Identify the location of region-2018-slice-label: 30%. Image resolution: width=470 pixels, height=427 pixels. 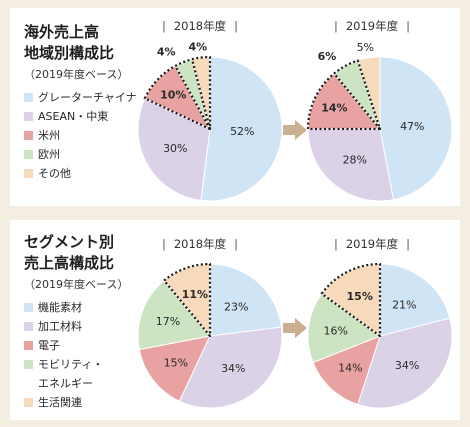
(175, 148).